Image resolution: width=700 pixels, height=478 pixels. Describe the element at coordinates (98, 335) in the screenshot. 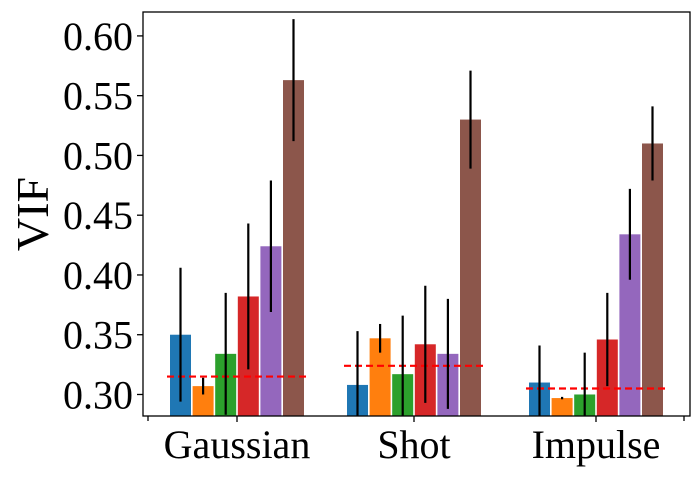

I see `y-tick-label: 0.35` at that location.